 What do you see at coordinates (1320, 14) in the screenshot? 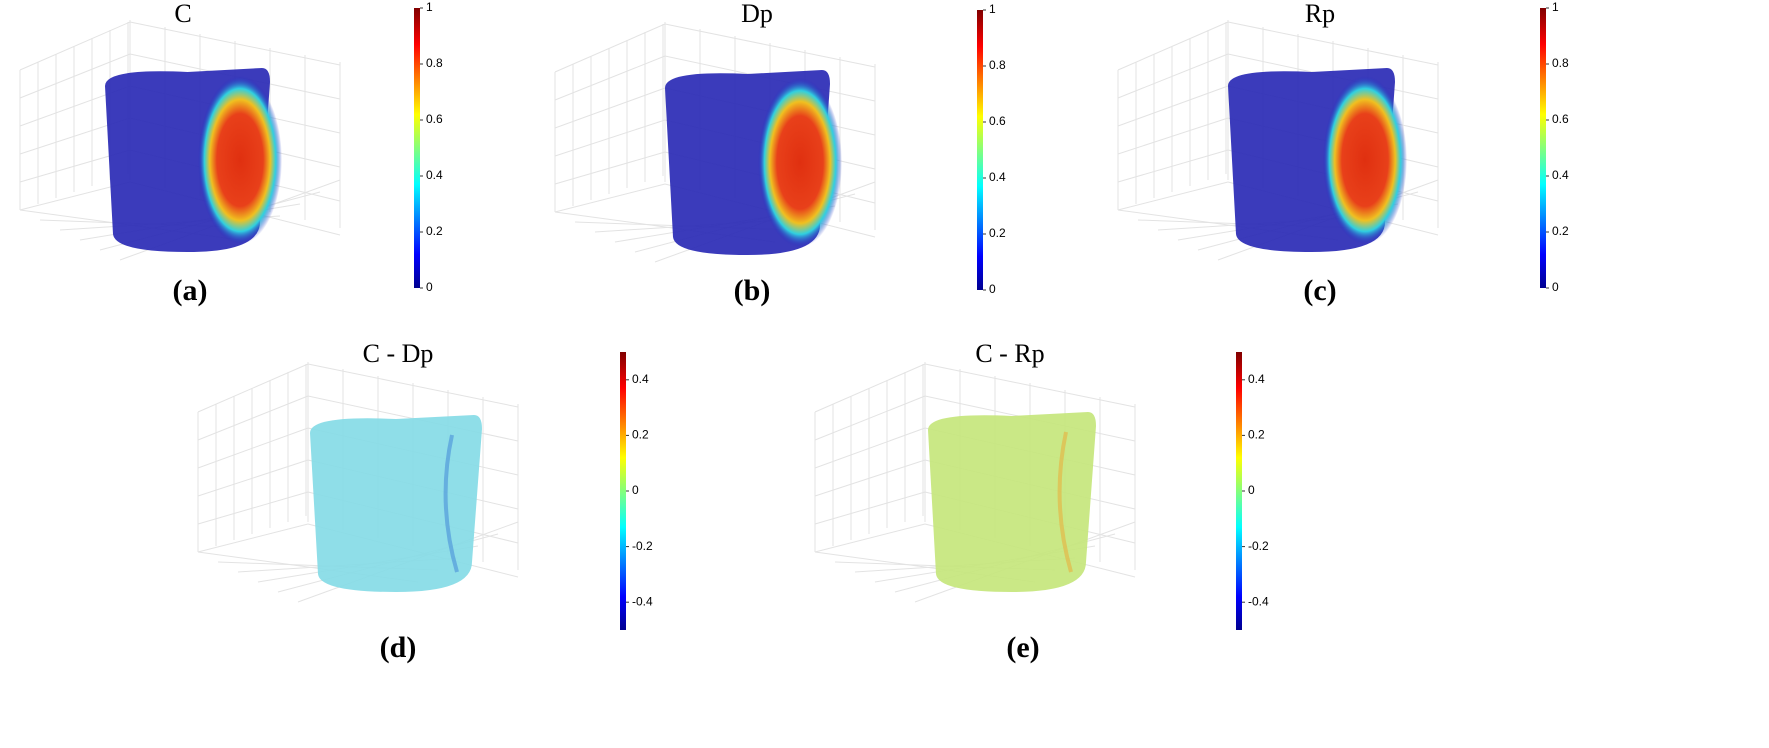
I see `panel-title: Rp` at bounding box center [1320, 14].